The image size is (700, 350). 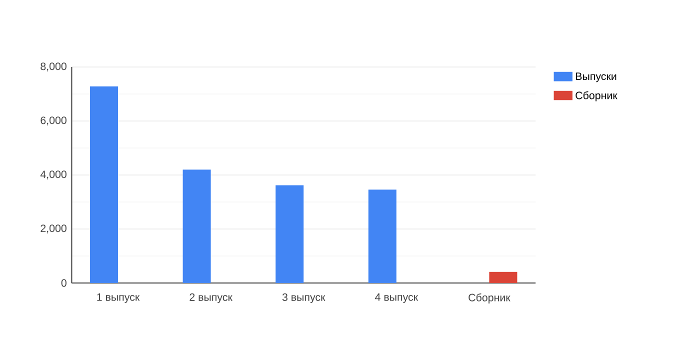 I want to click on x-tick-label: 3 выпуск, so click(x=304, y=298).